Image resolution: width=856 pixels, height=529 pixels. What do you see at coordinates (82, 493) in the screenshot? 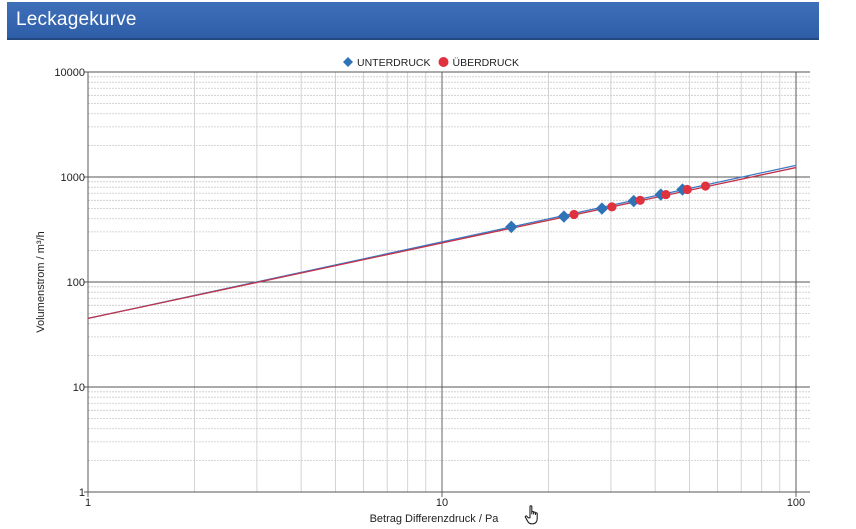
I see `y-tick-label: 1` at bounding box center [82, 493].